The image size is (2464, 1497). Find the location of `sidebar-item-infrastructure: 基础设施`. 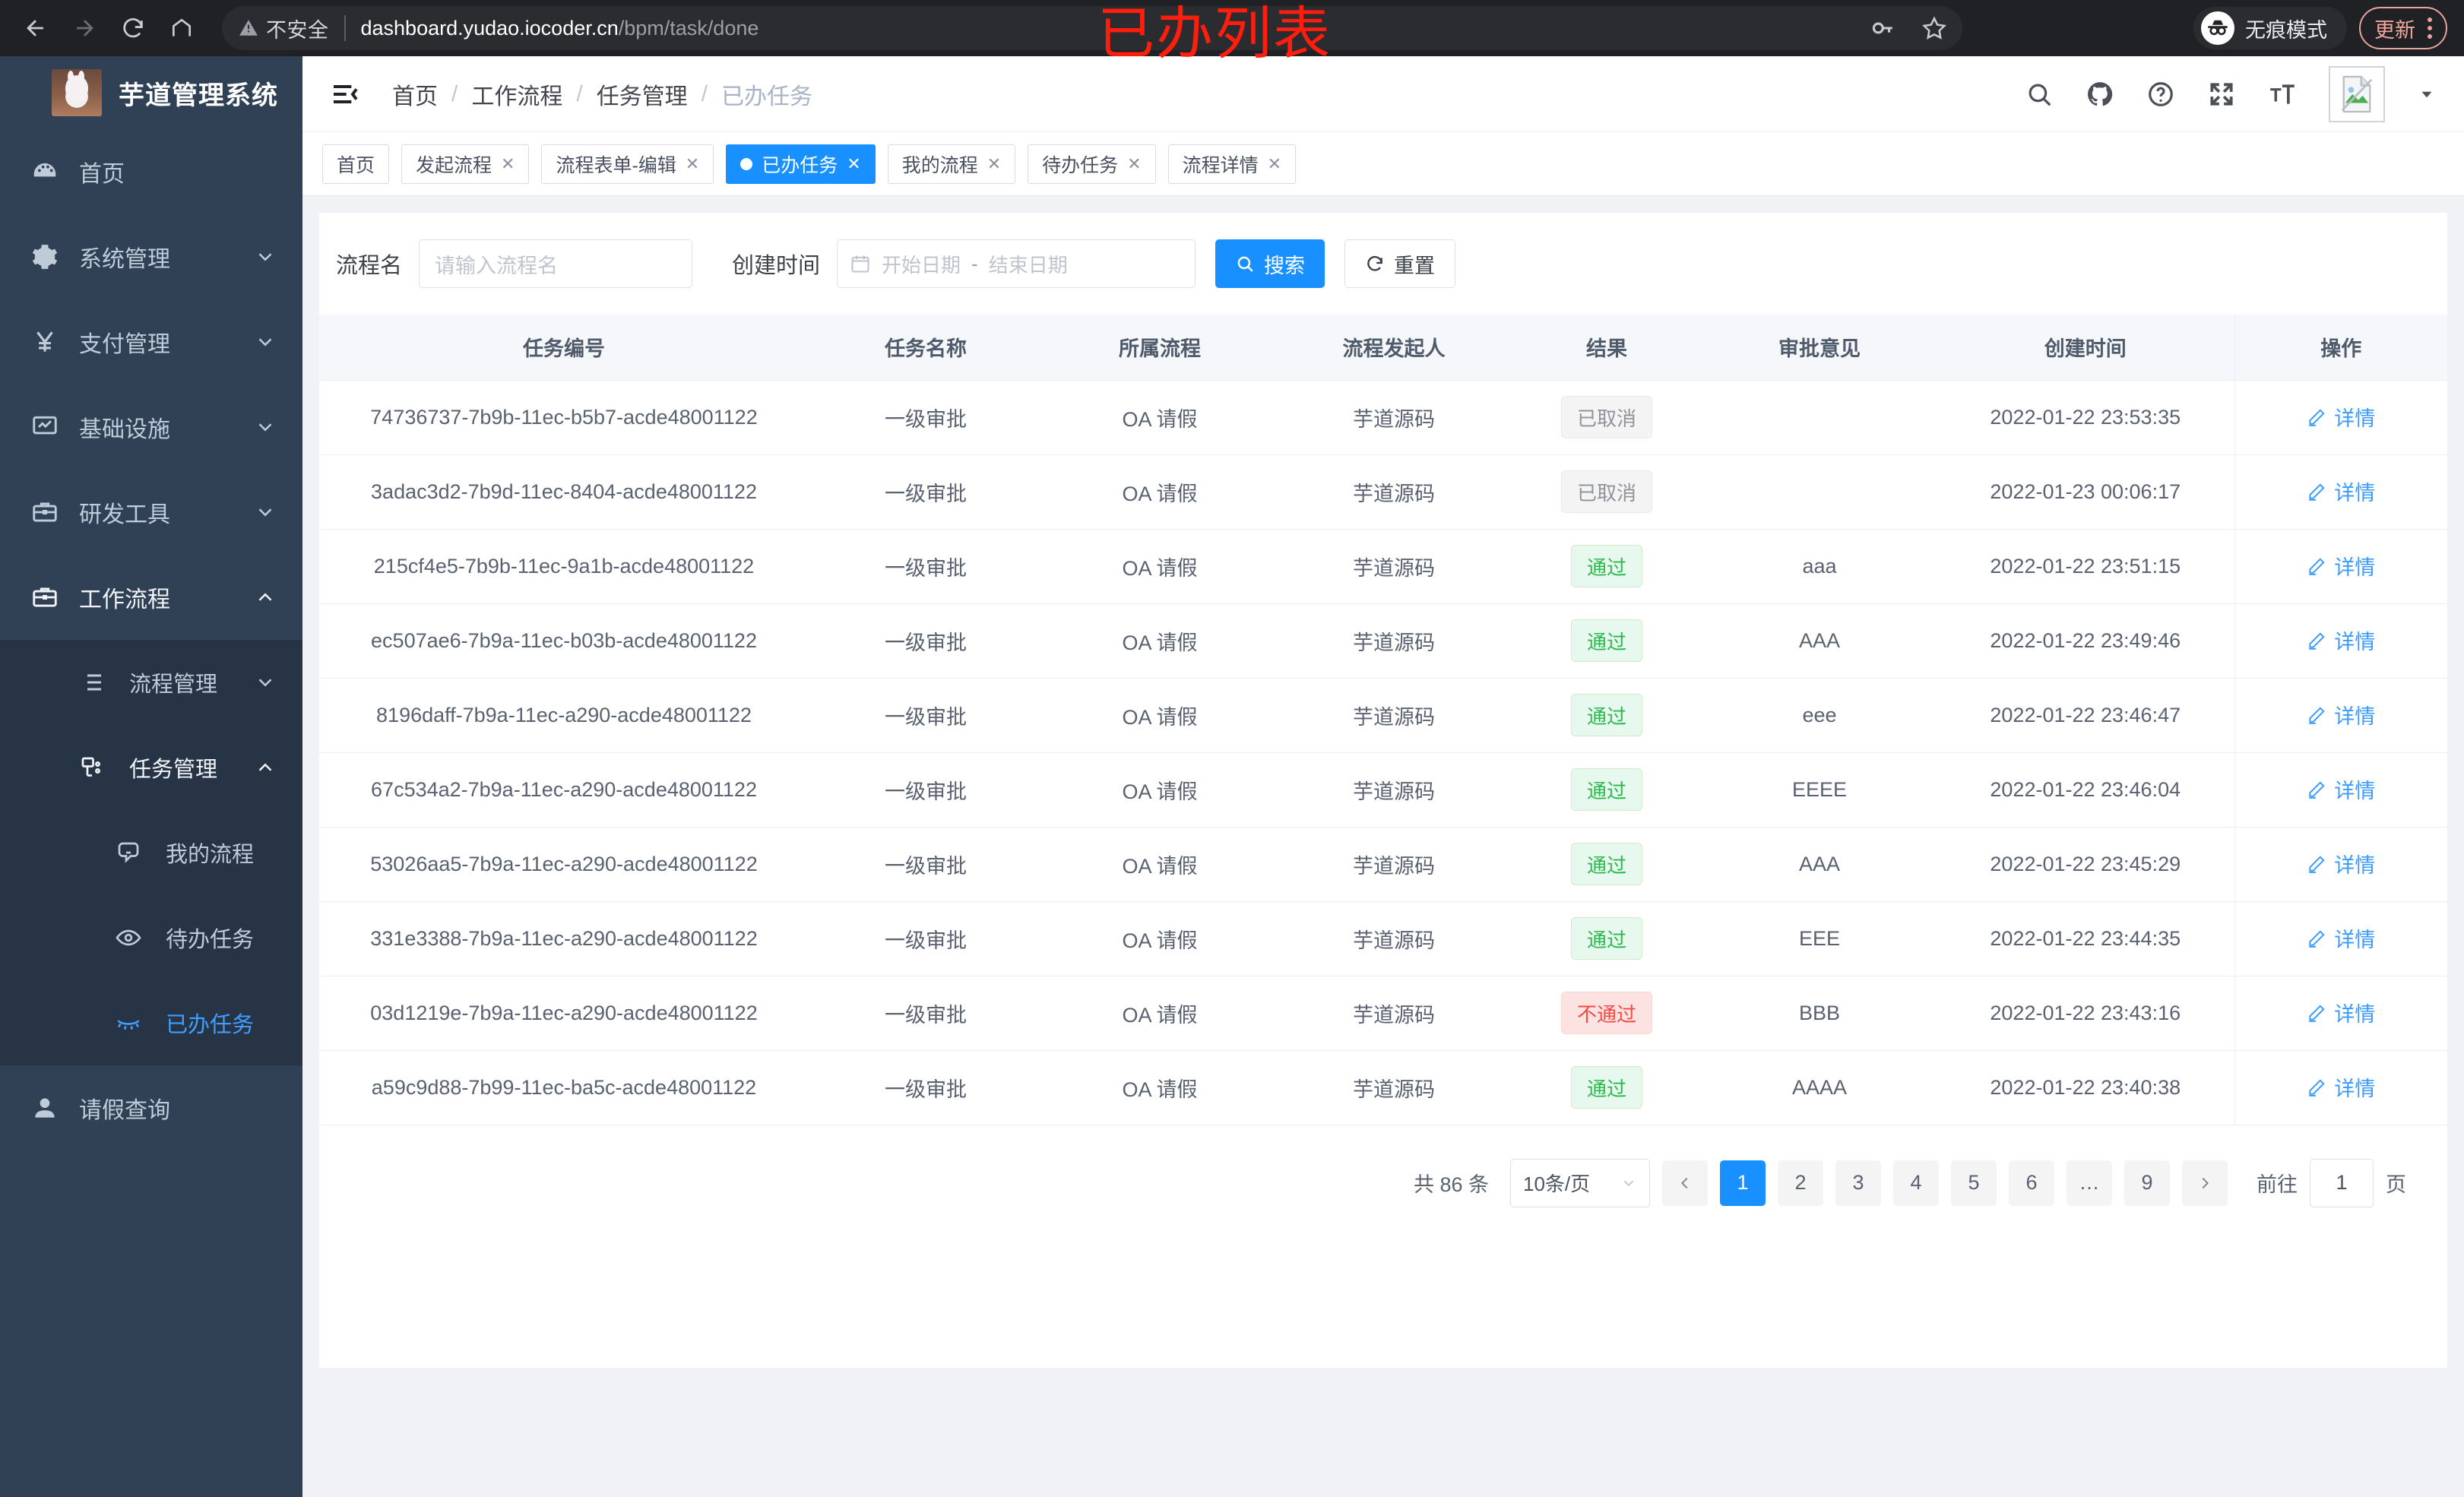

sidebar-item-infrastructure: 基础设施 is located at coordinates (151, 427).